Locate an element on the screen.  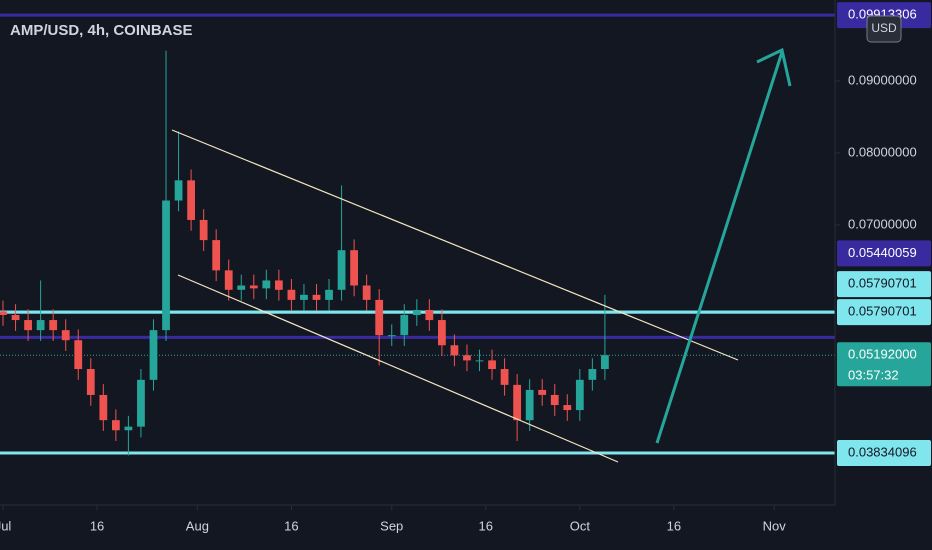
time-axis is located at coordinates (417, 527).